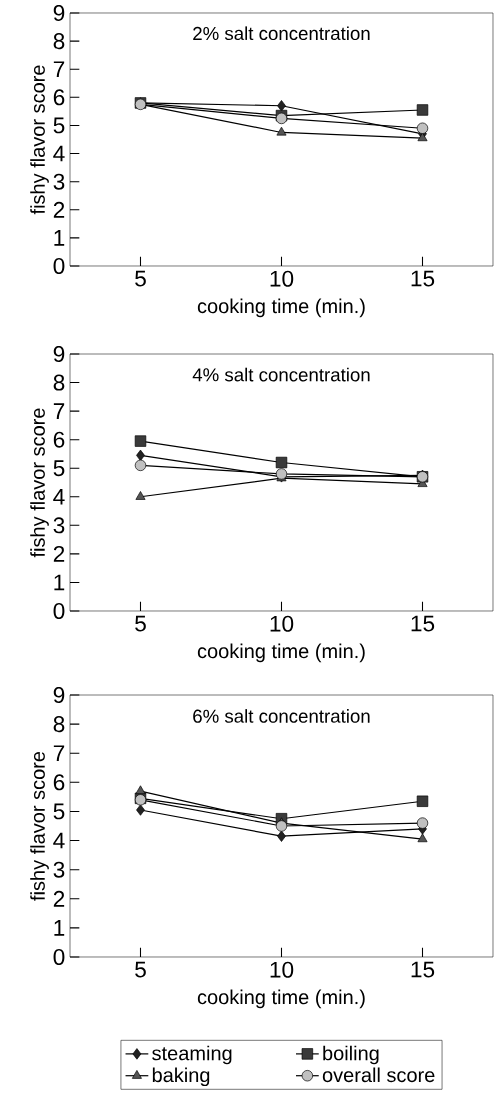  Describe the element at coordinates (378, 1075) in the screenshot. I see `legend-label: overall score` at that location.